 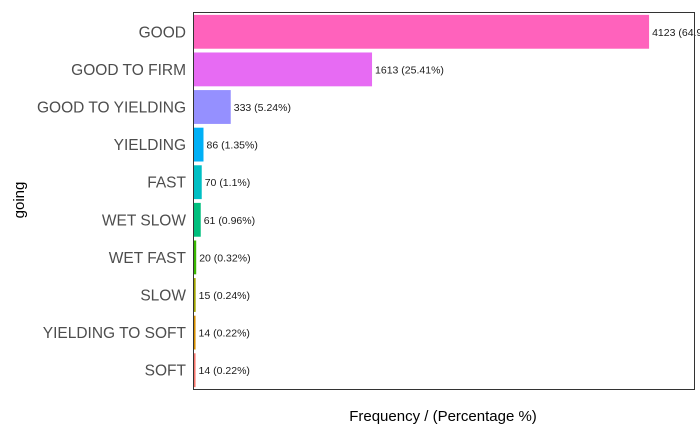 I want to click on x-axis-title: Frequency / (Percentage %), so click(x=443, y=416).